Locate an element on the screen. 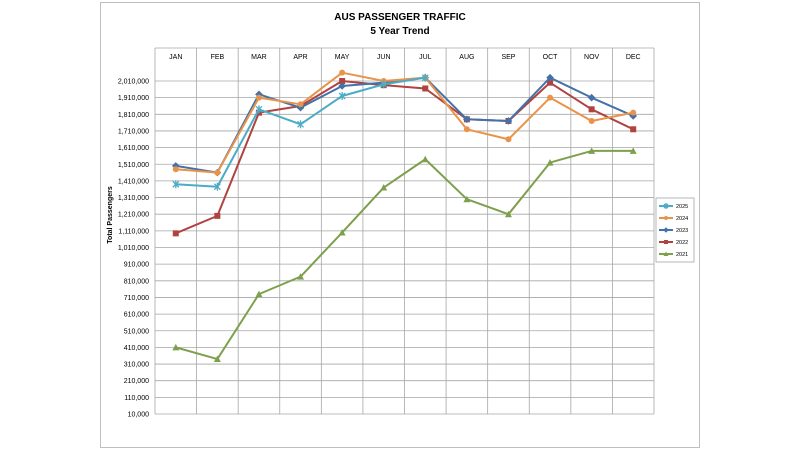 Image resolution: width=800 pixels, height=450 pixels. y-tick-label: 1,910,000 is located at coordinates (133, 98).